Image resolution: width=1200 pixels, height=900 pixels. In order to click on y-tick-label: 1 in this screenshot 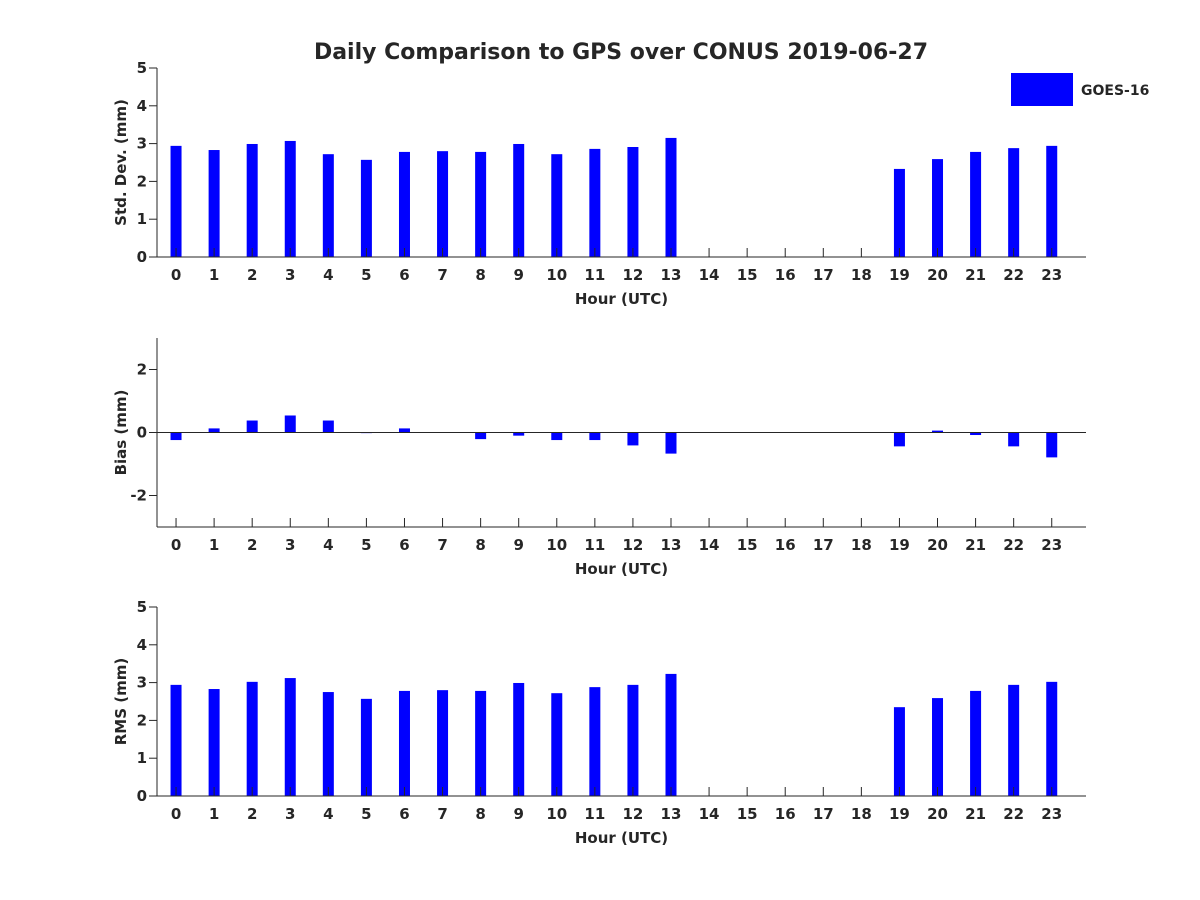, I will do `click(142, 219)`.